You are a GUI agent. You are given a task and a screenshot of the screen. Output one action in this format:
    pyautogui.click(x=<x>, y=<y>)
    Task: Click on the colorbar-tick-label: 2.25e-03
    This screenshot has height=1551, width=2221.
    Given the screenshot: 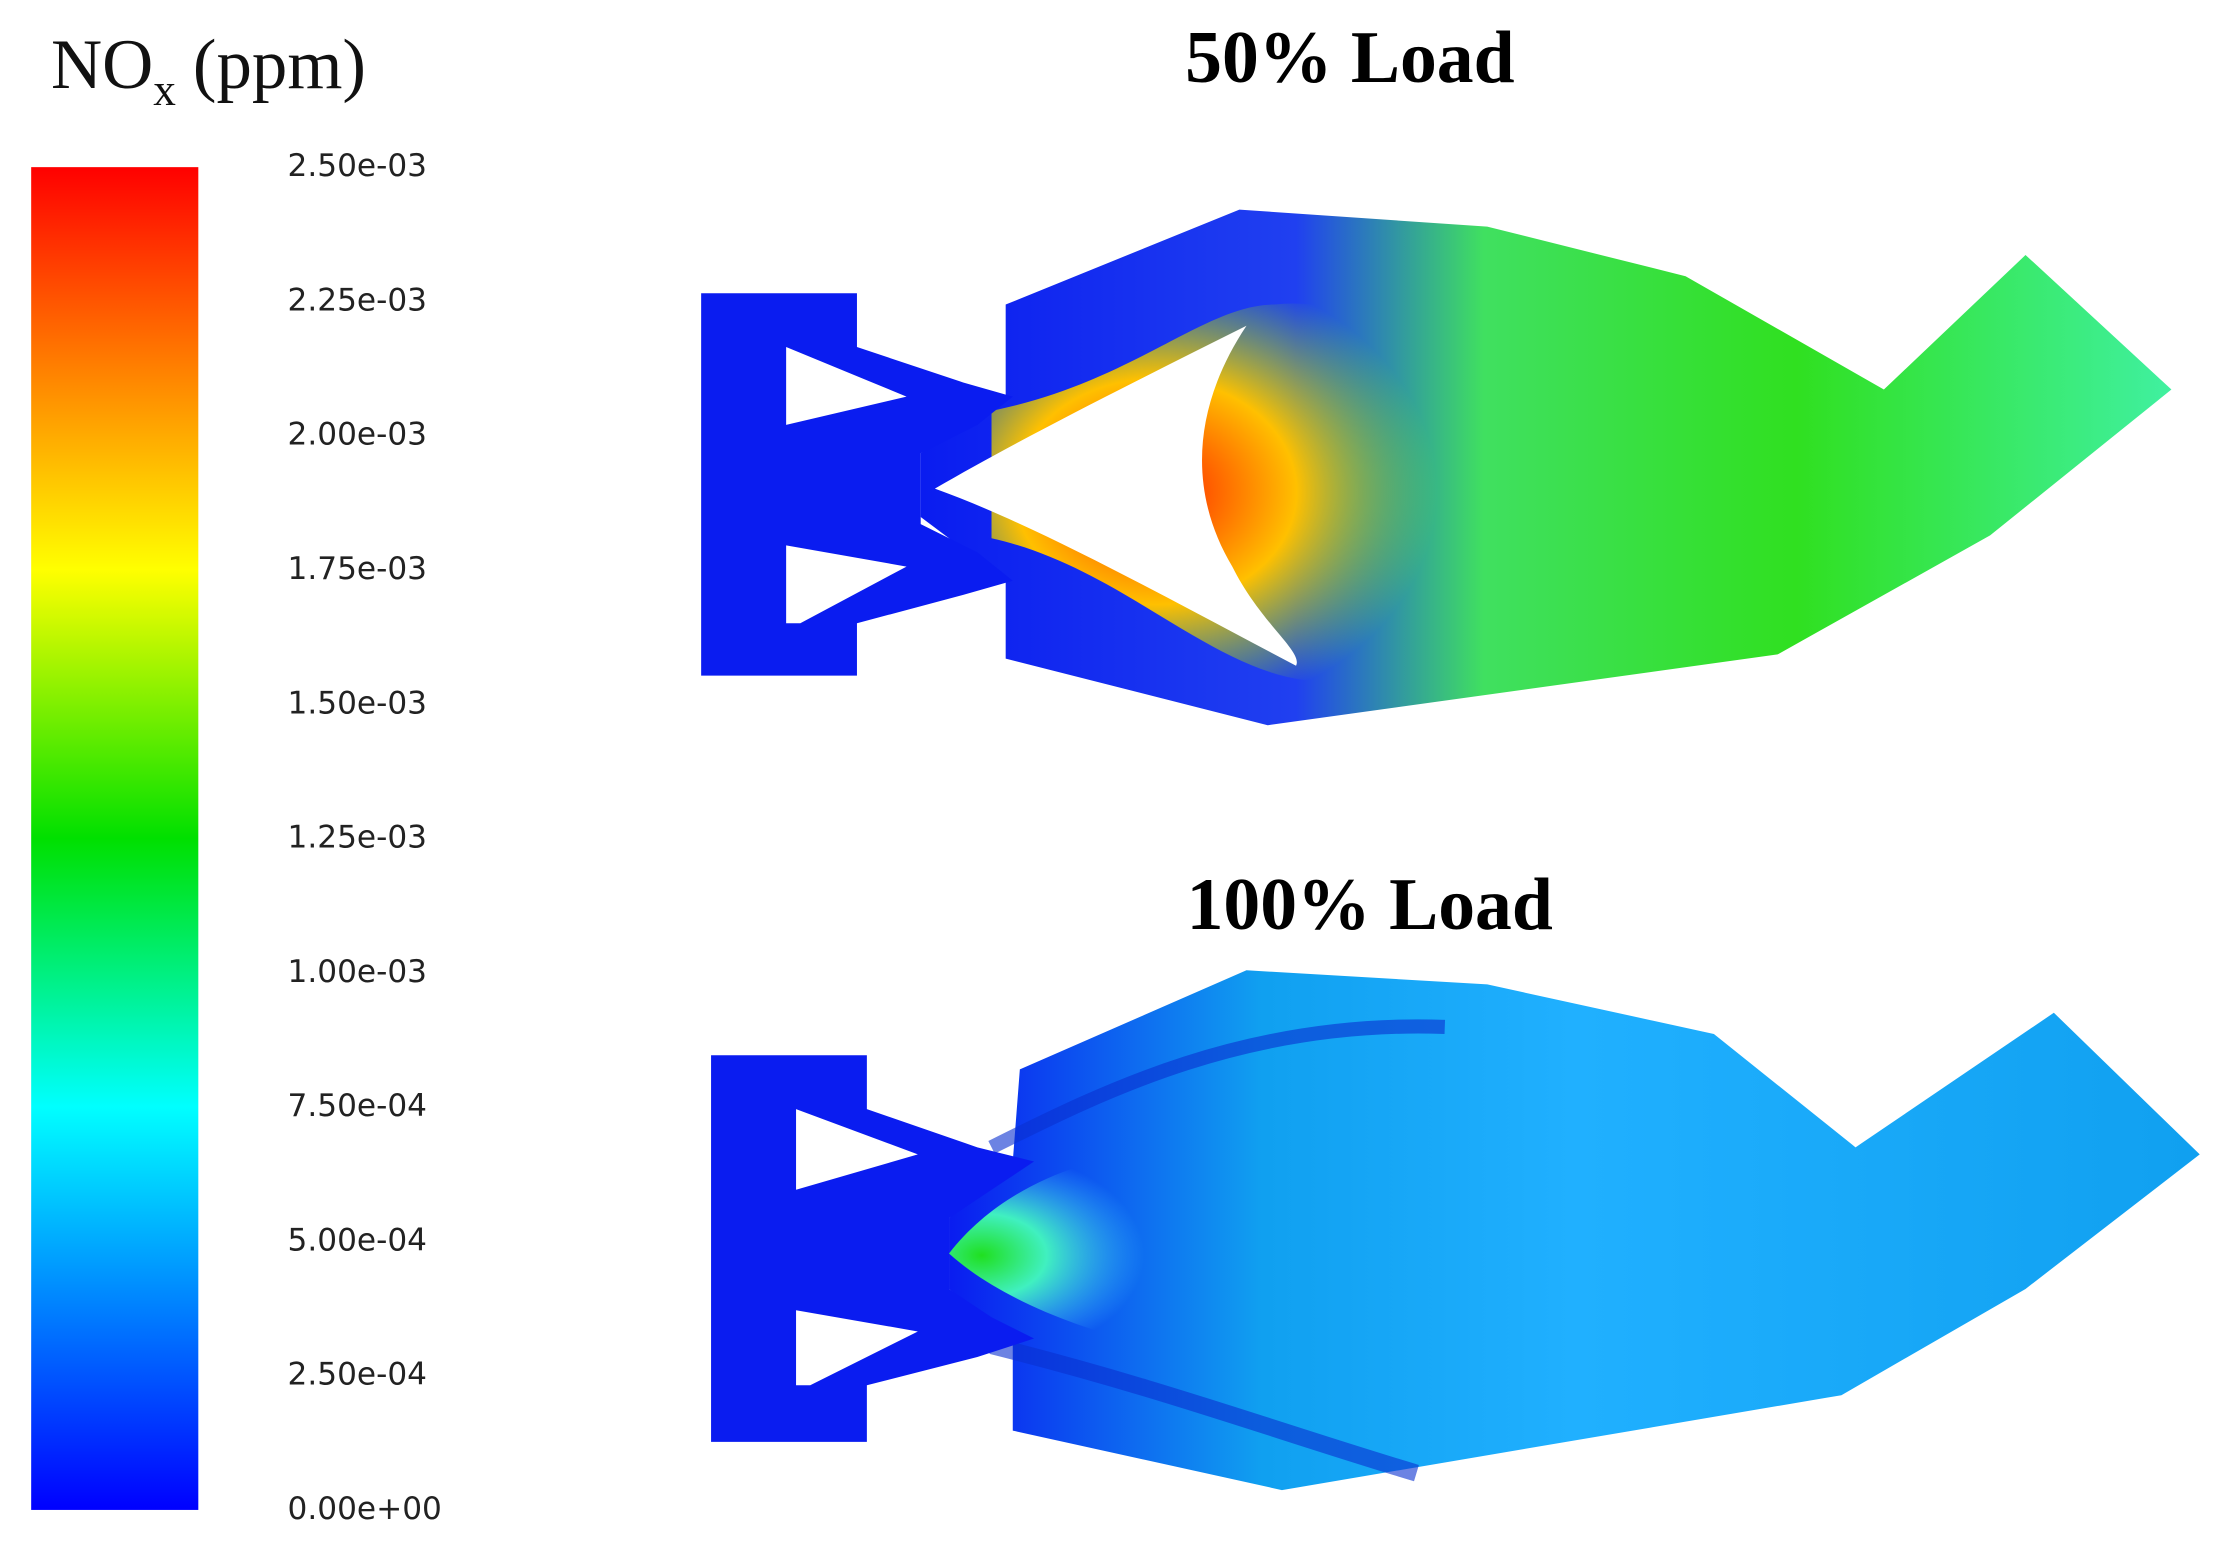 What is the action you would take?
    pyautogui.click(x=357, y=300)
    